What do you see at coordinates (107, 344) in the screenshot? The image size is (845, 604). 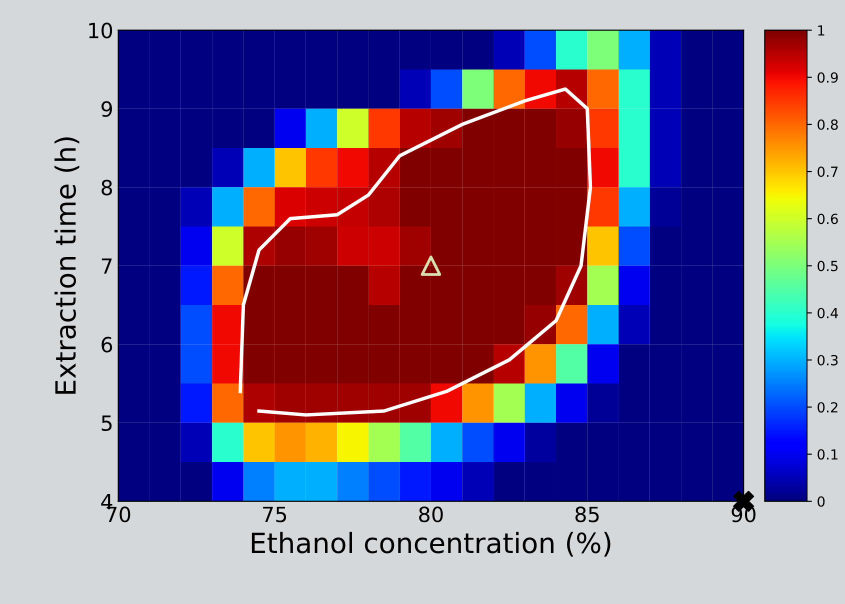 I see `y-tick-label: 6` at bounding box center [107, 344].